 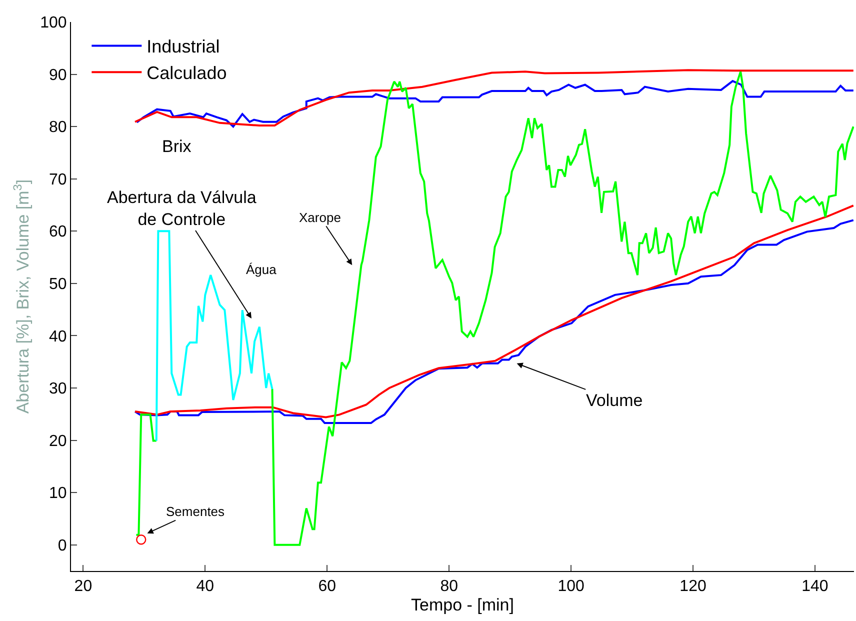 What do you see at coordinates (462, 605) in the screenshot?
I see `x-axis-title: Tempo - [min]` at bounding box center [462, 605].